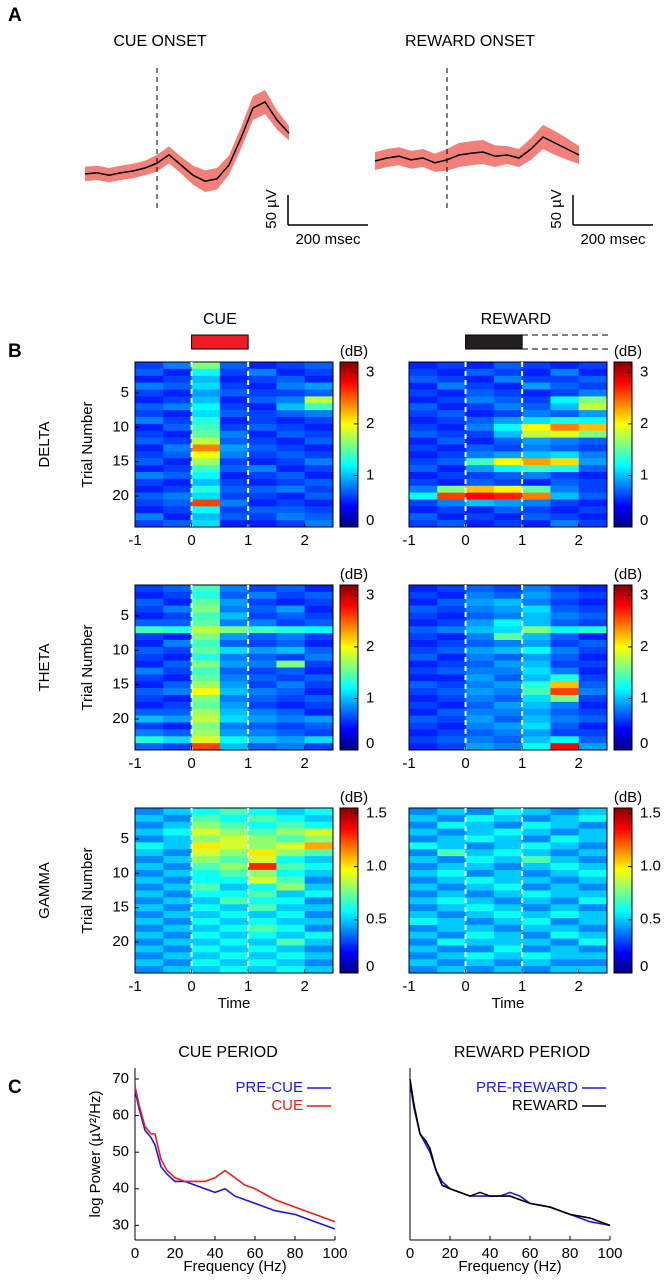 The height and width of the screenshot is (1280, 672). I want to click on legend-label: REWARD, so click(545, 1105).